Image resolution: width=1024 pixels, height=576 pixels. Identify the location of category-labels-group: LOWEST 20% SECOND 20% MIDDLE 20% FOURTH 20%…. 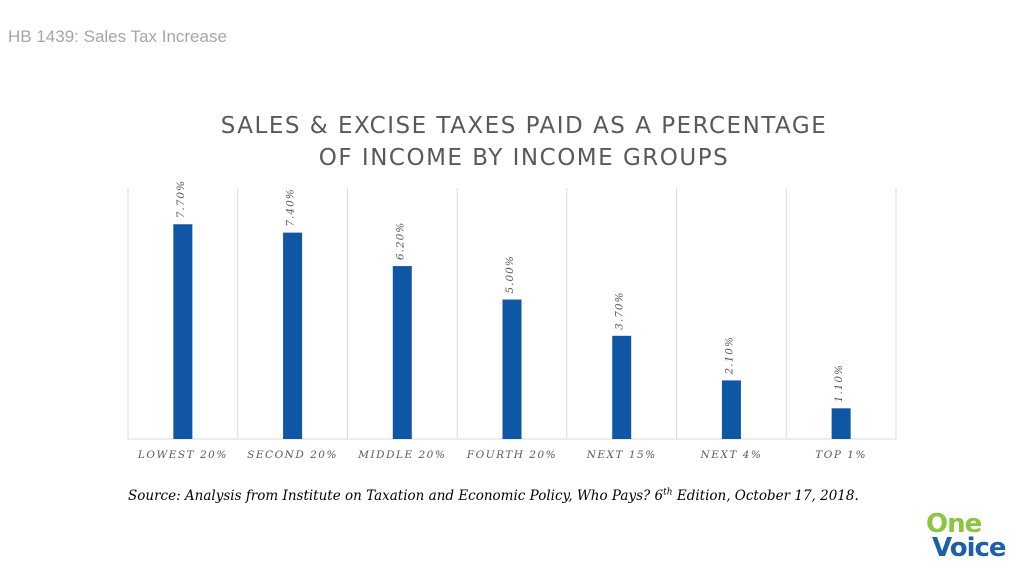
(502, 455).